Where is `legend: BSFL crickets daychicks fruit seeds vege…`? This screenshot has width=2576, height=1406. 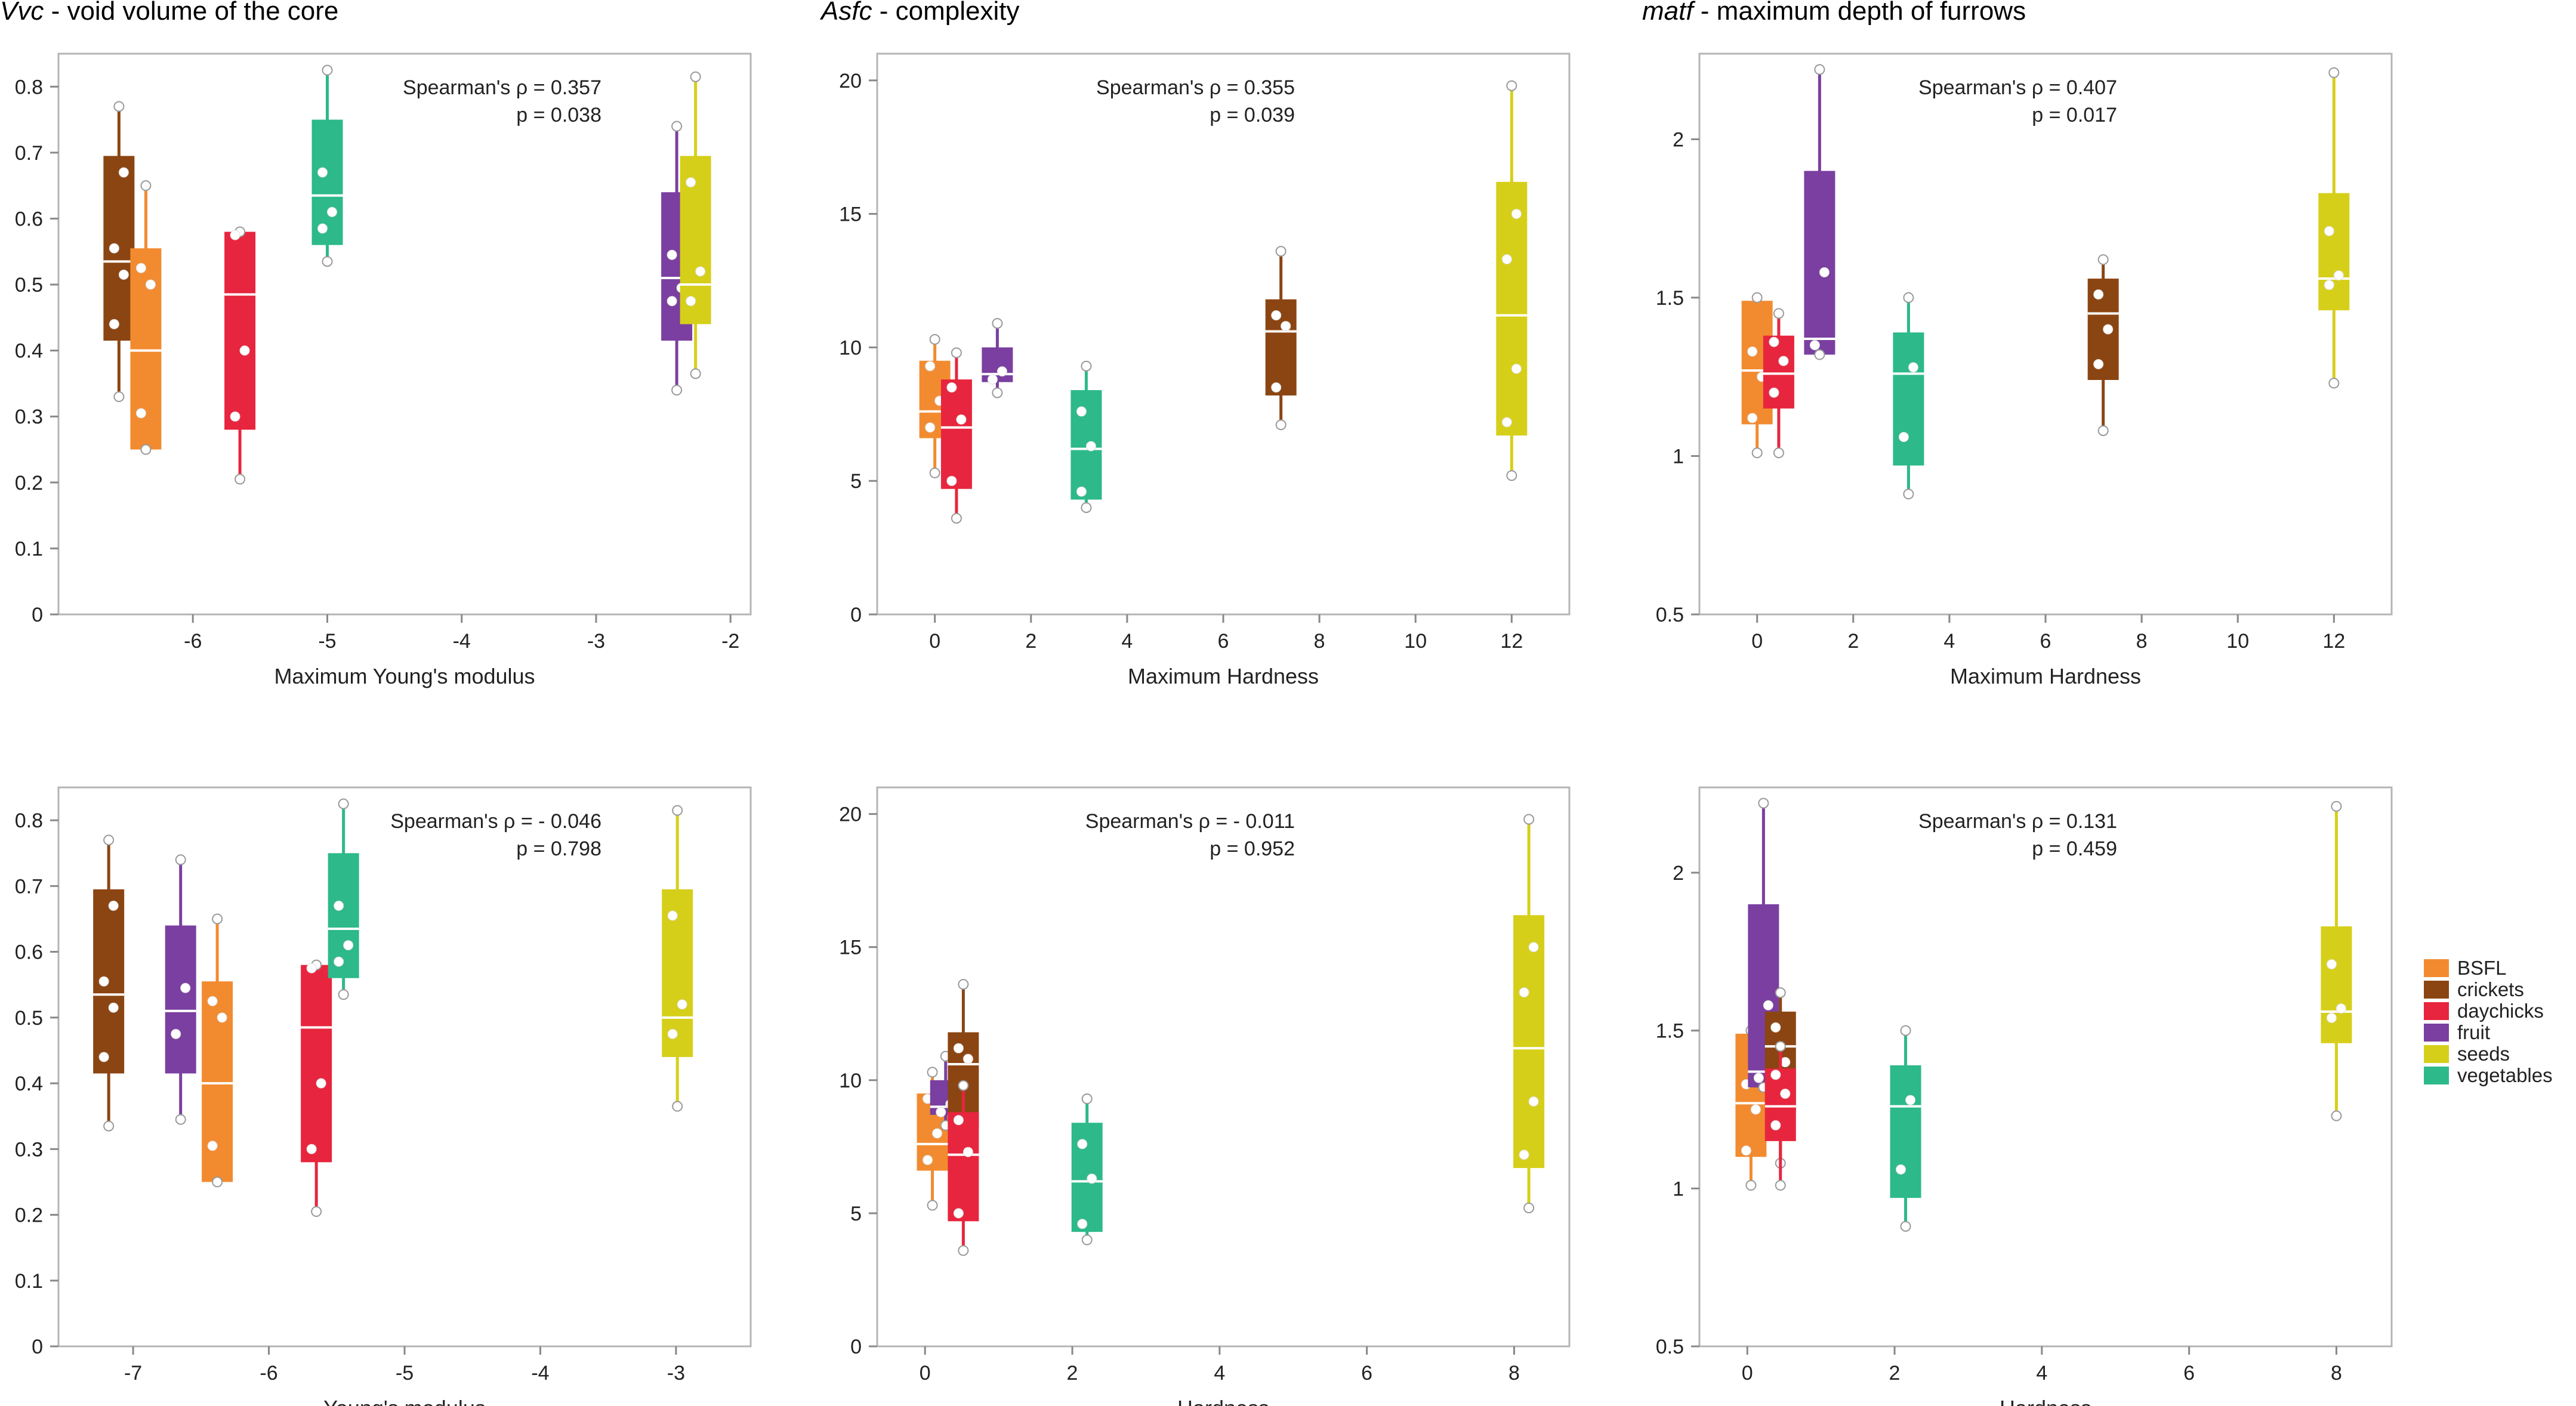 legend: BSFL crickets daychicks fruit seeds vege… is located at coordinates (2488, 1021).